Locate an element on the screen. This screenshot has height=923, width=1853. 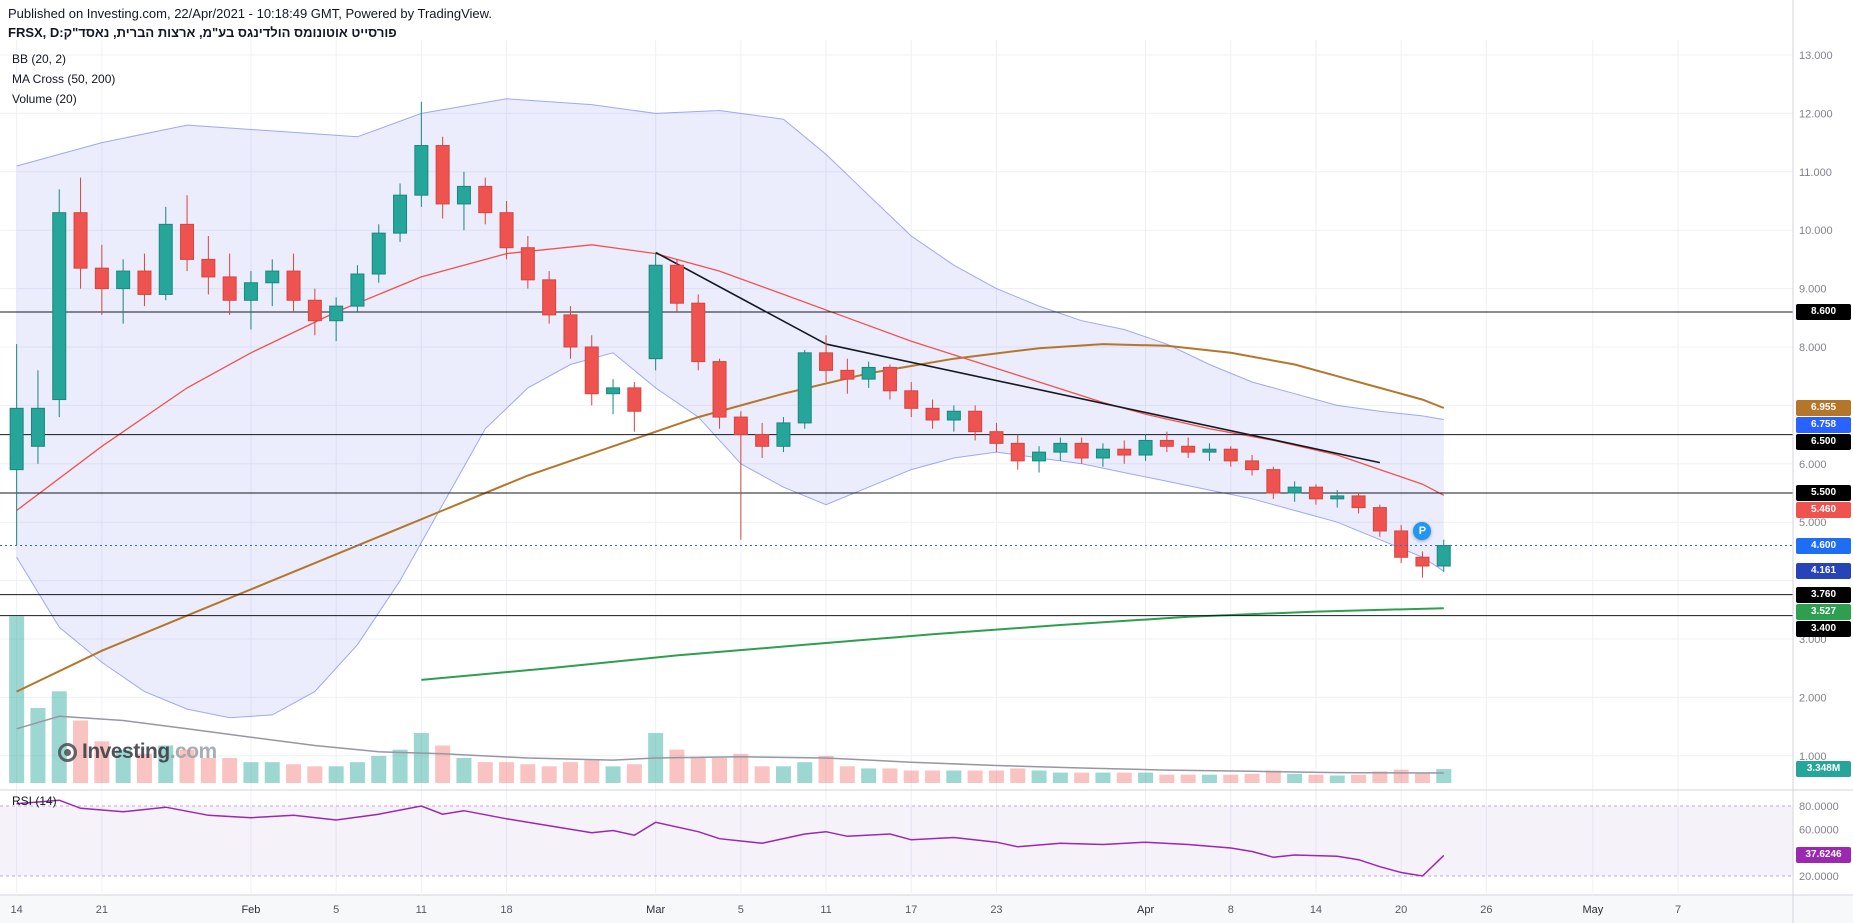
svg-text: 12.000 is located at coordinates (1816, 114).